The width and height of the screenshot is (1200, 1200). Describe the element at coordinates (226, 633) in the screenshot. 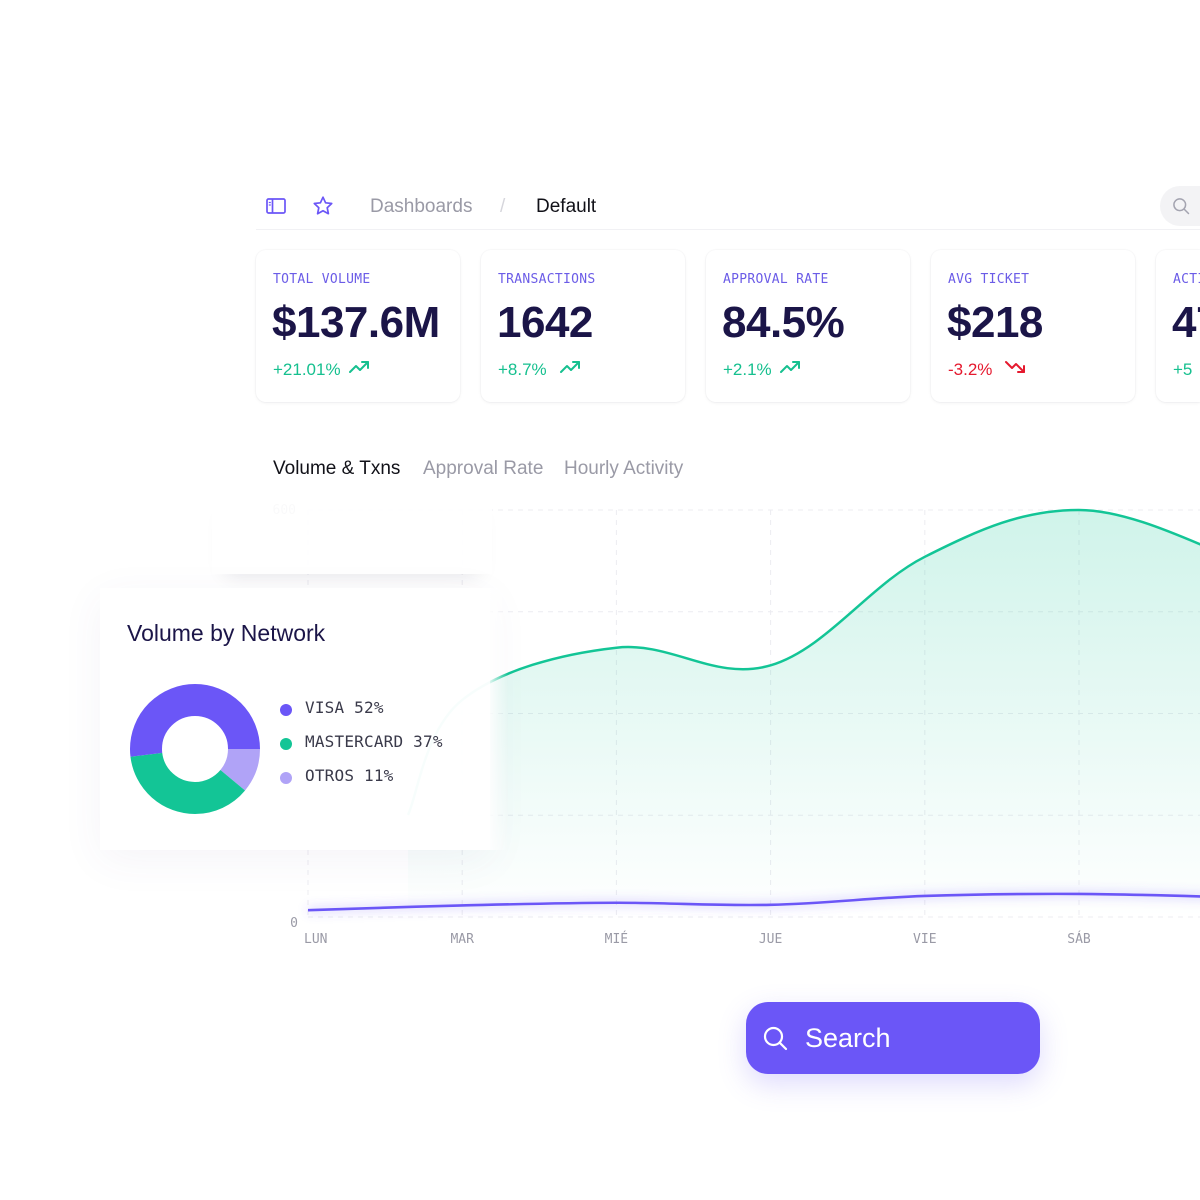

I see `network-card-title: Volume by Network` at that location.